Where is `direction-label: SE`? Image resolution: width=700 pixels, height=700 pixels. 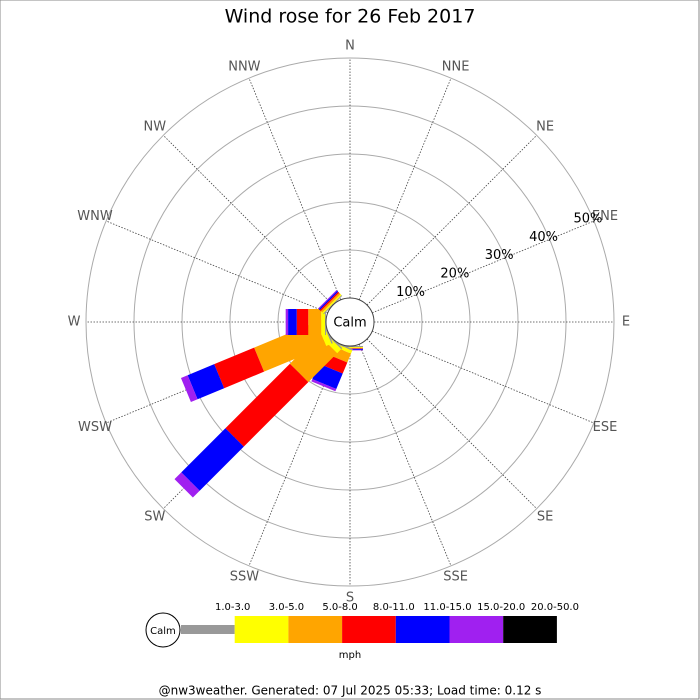
direction-label: SE is located at coordinates (545, 517).